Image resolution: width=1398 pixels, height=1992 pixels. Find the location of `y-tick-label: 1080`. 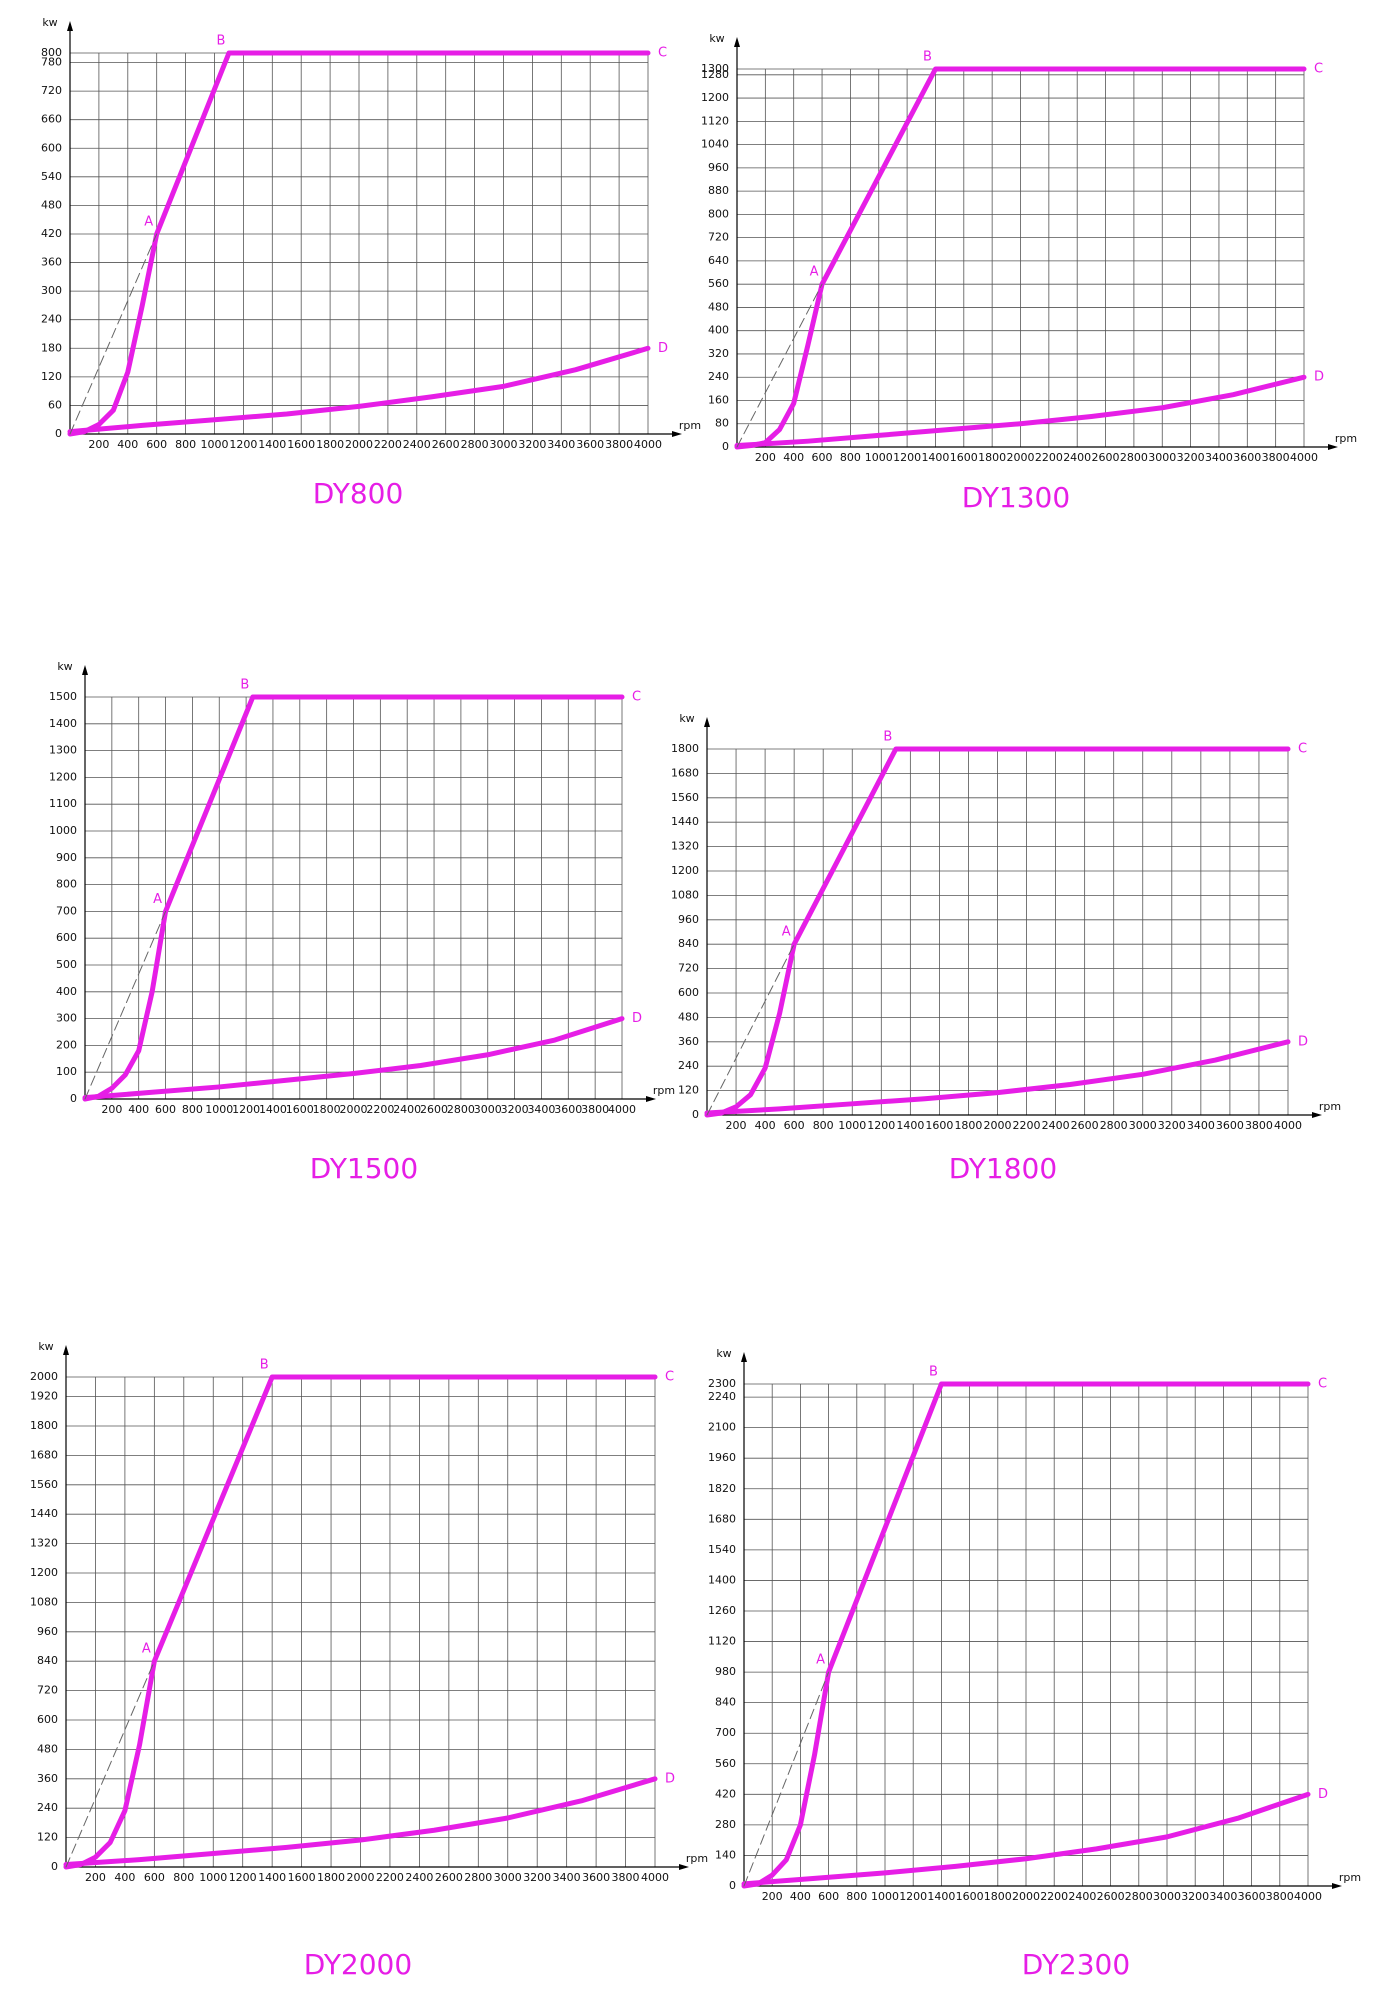

y-tick-label: 1080 is located at coordinates (685, 894).